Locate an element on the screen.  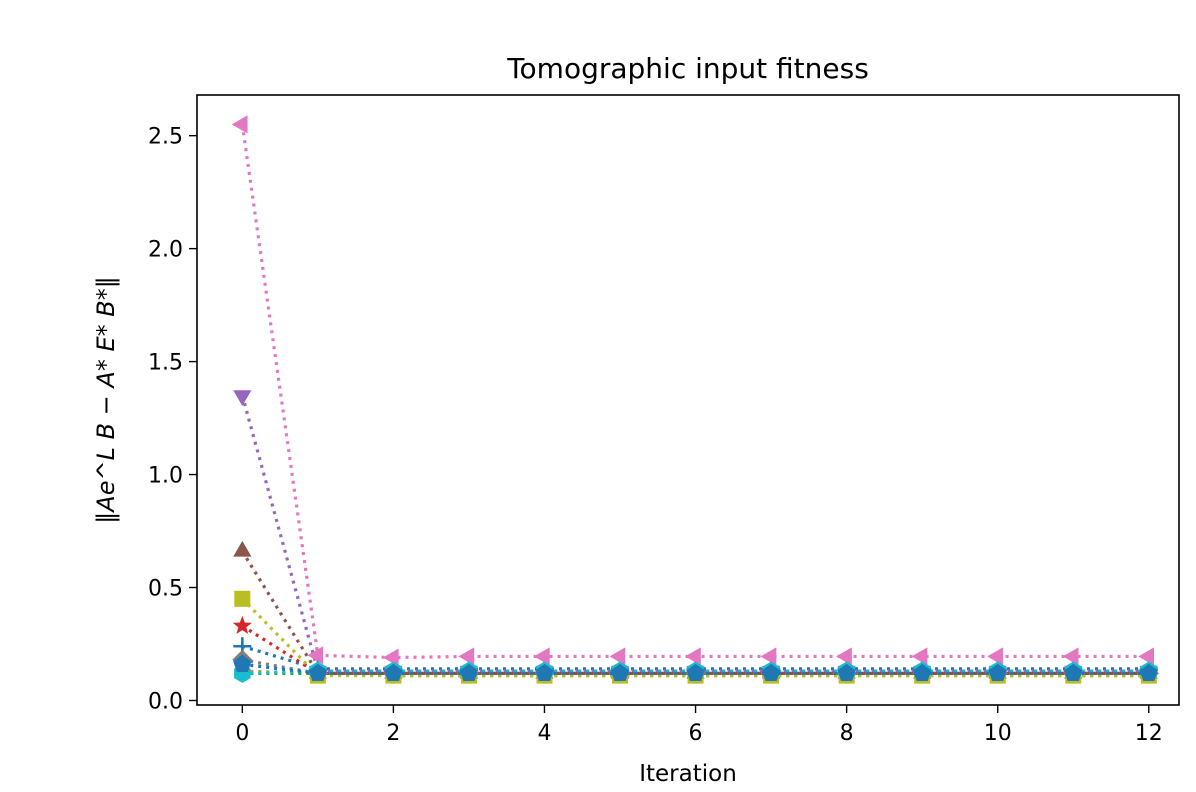
y-tick-label-4: 2.0 is located at coordinates (165, 250).